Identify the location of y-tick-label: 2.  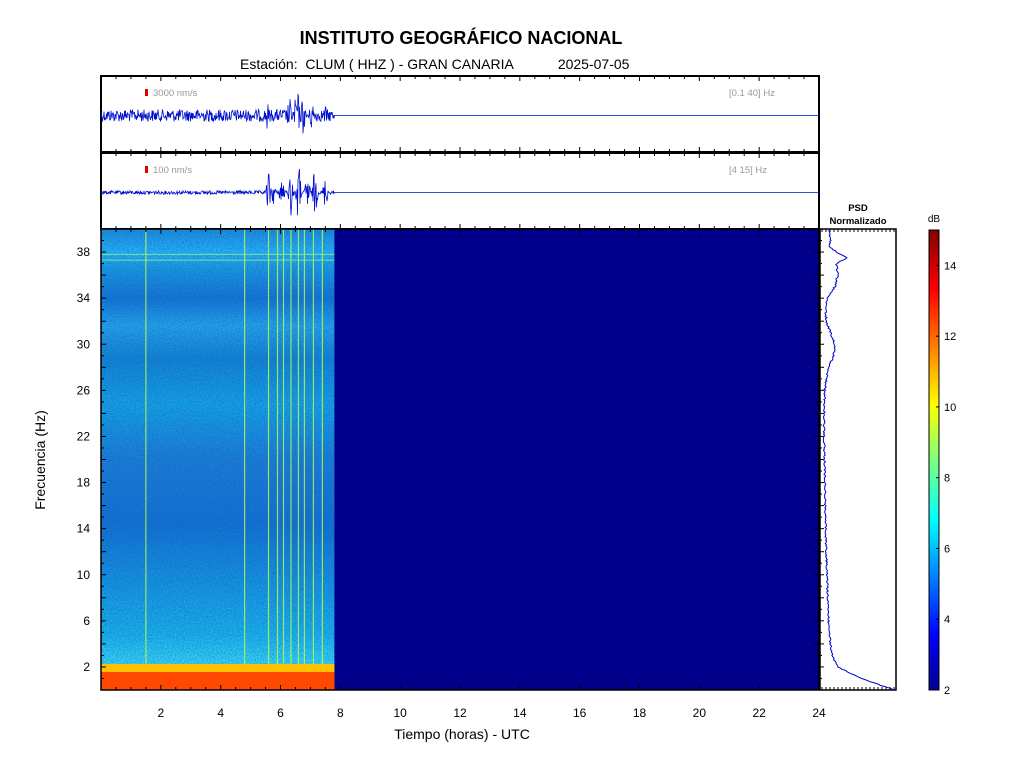
(86, 667).